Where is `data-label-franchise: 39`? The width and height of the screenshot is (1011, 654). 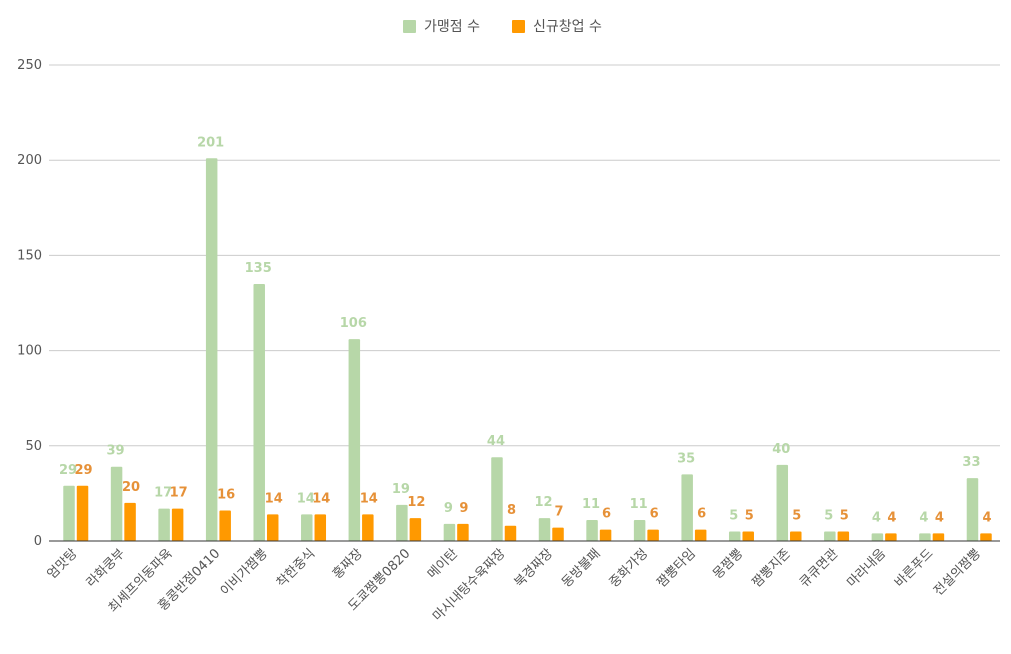 data-label-franchise: 39 is located at coordinates (116, 451).